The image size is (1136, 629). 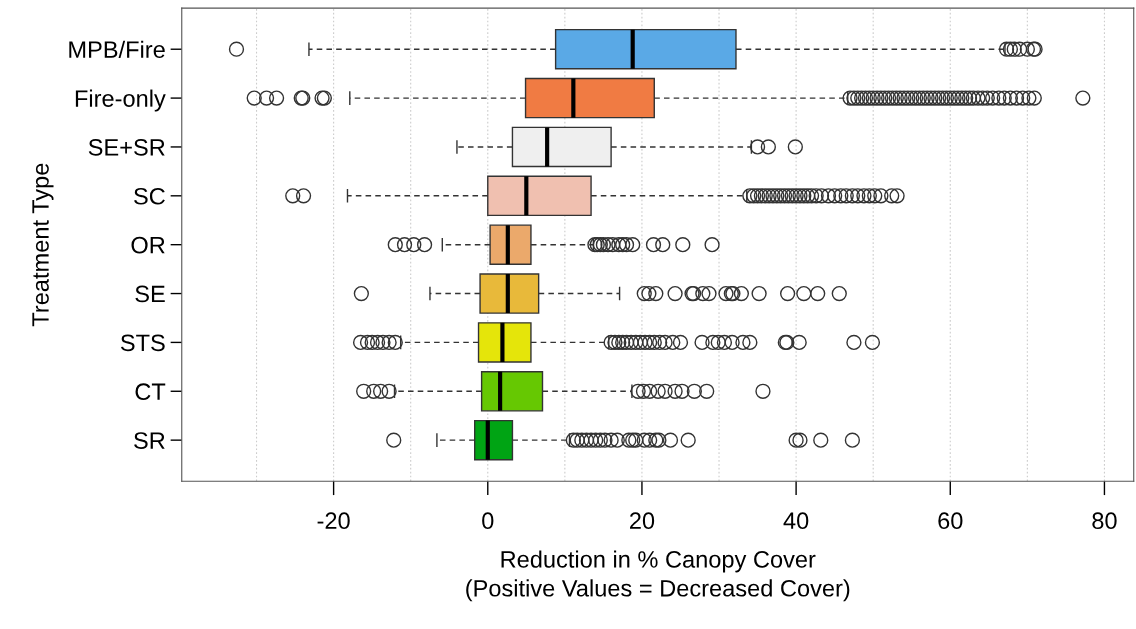 What do you see at coordinates (117, 49) in the screenshot?
I see `y-tick-label: MPB/Fire` at bounding box center [117, 49].